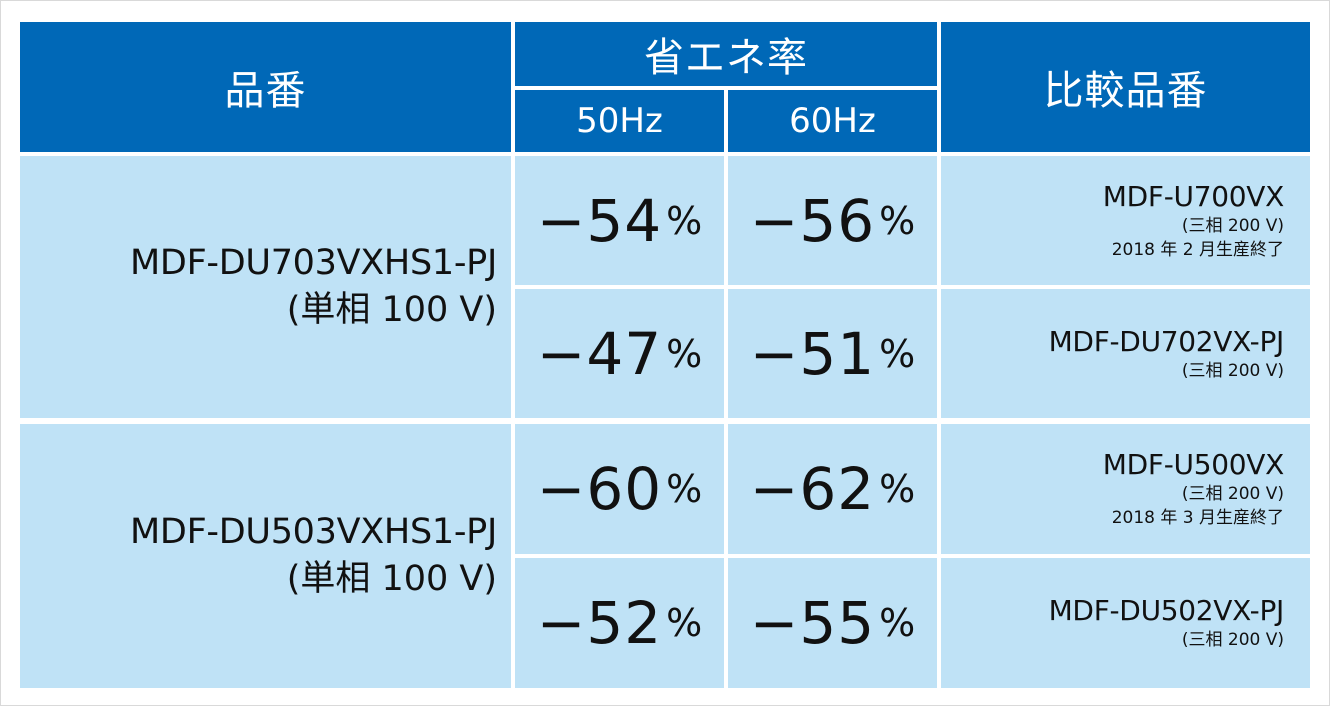 This screenshot has width=1335, height=710. I want to click on product-name: MDF-DU703VXHS1-PJ, so click(313, 263).